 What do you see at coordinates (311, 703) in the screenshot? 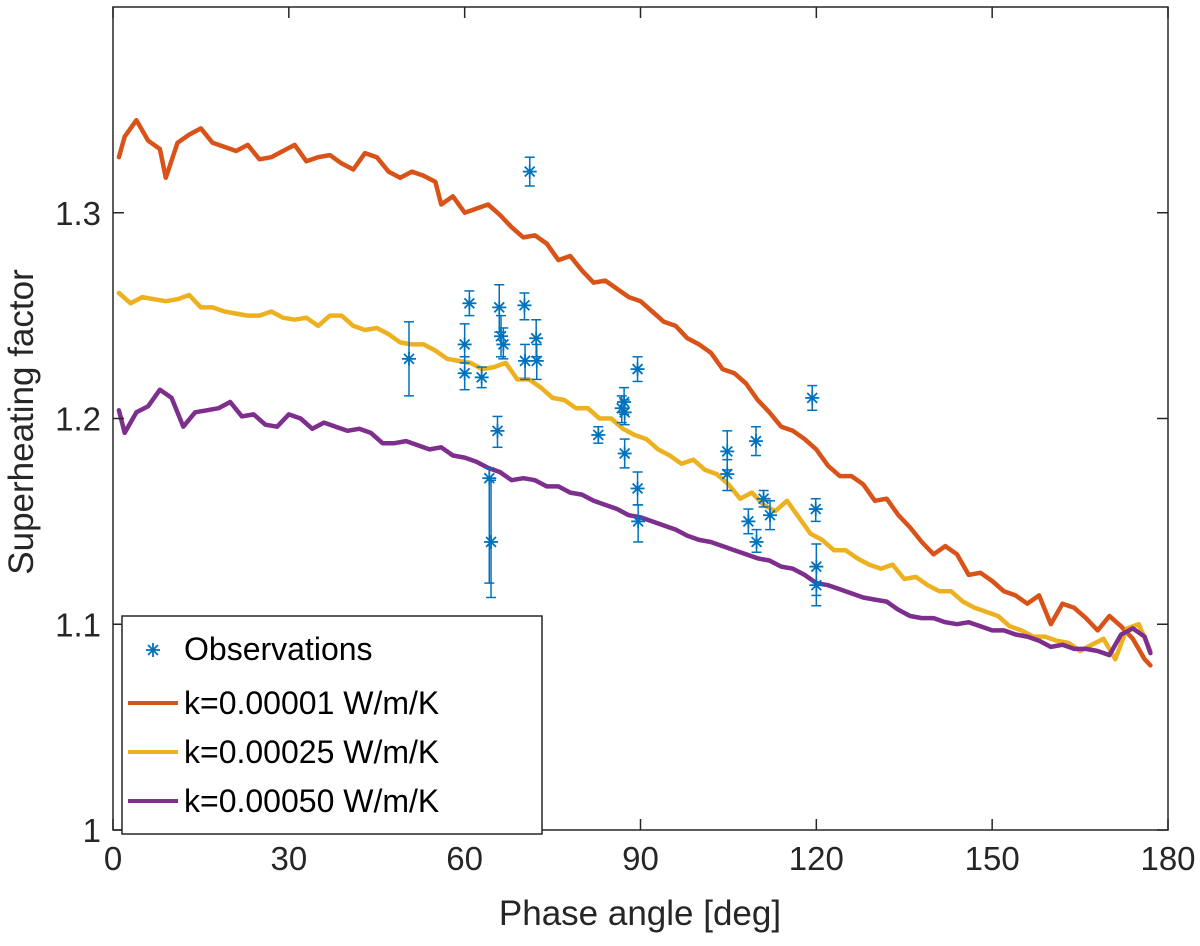
I see `legend-label-k00001: k=0.00001 W/m/K` at bounding box center [311, 703].